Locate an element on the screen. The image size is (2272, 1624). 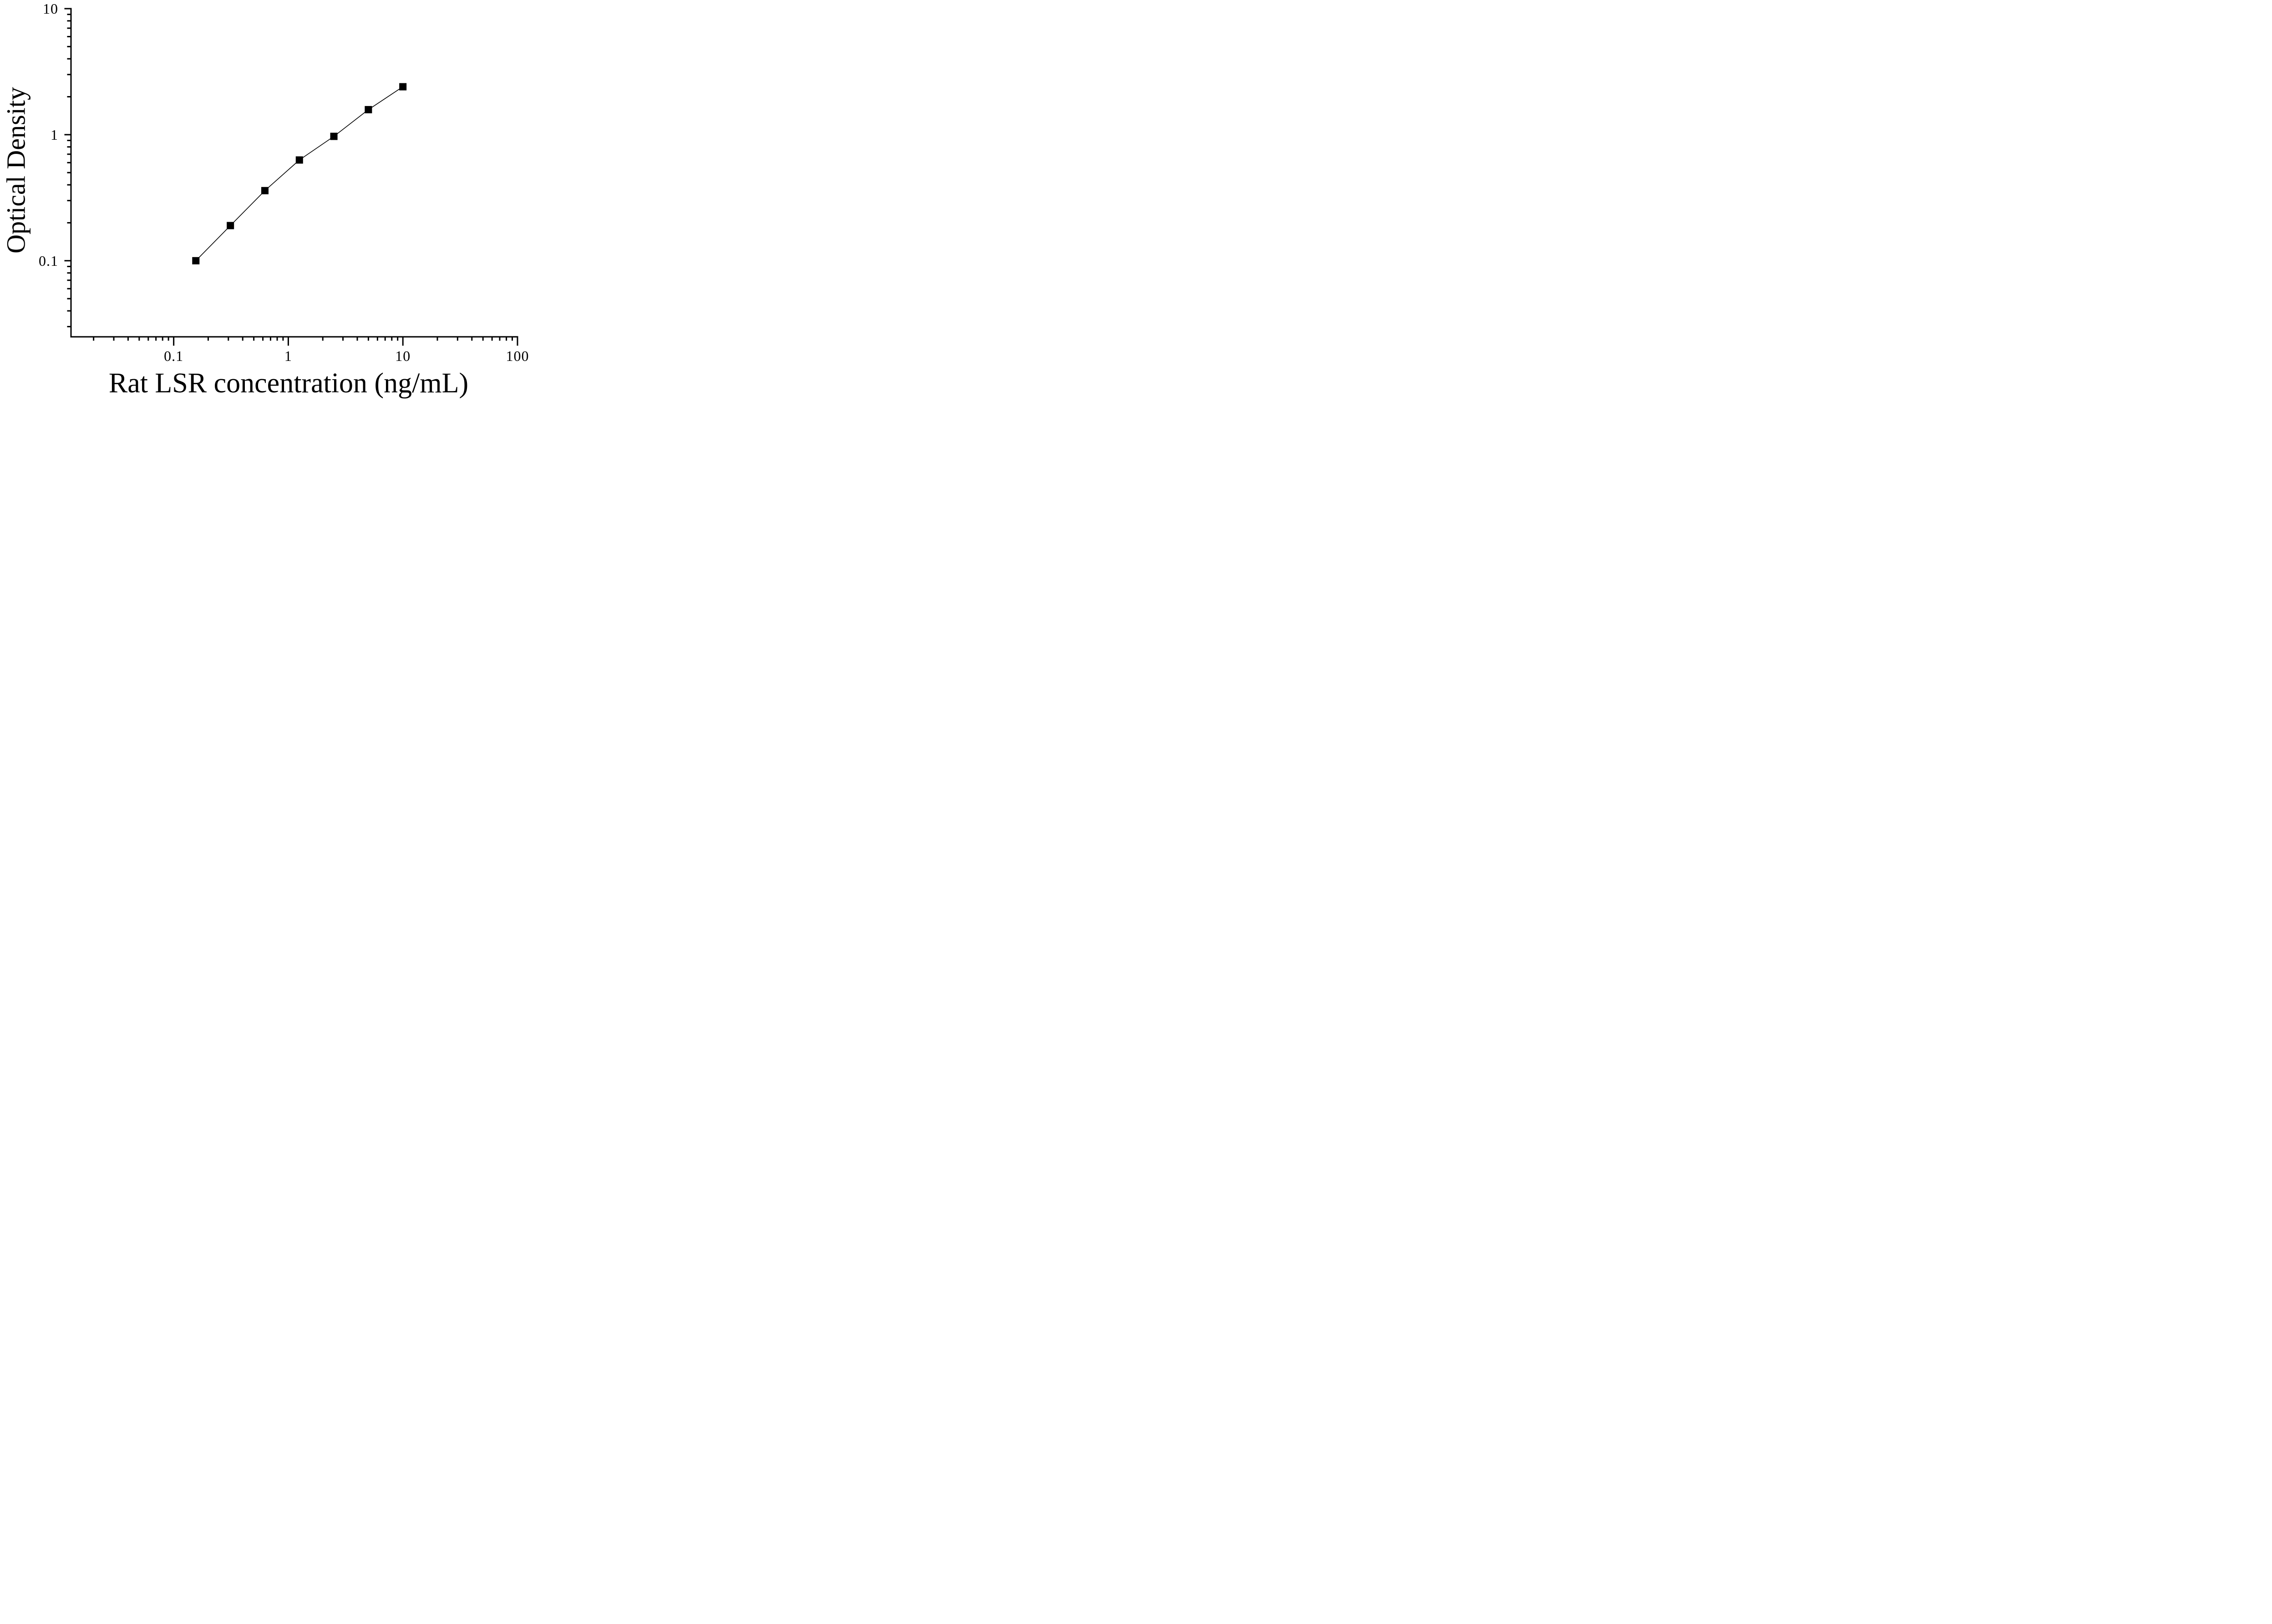
x-tick-label: 100 is located at coordinates (517, 356).